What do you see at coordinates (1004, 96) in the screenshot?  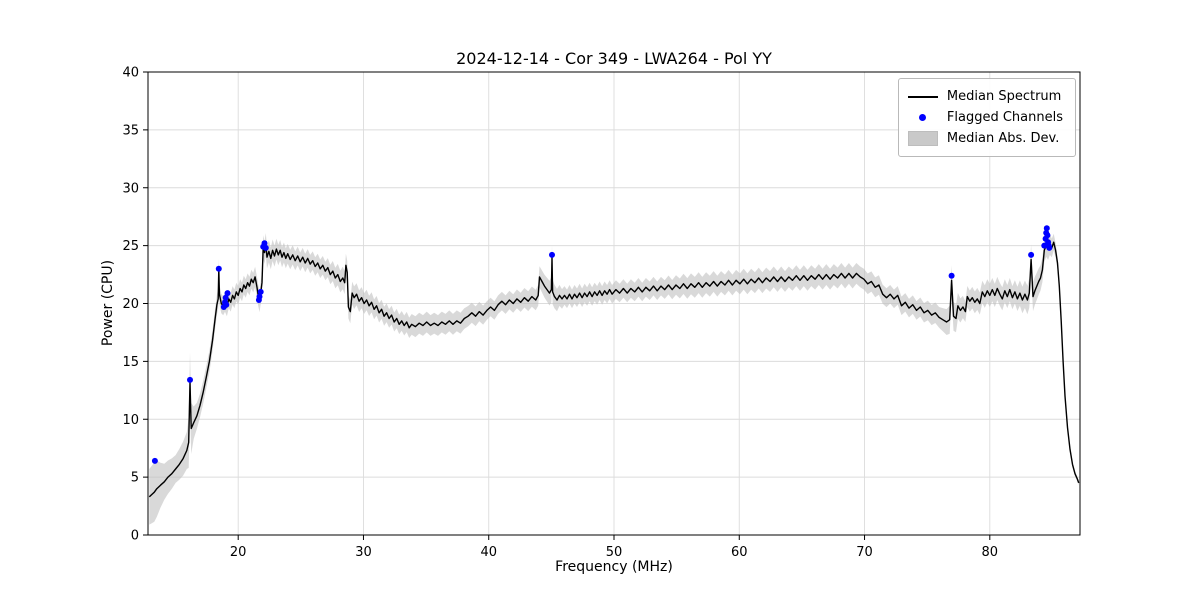 I see `legend-label: Median Spectrum` at bounding box center [1004, 96].